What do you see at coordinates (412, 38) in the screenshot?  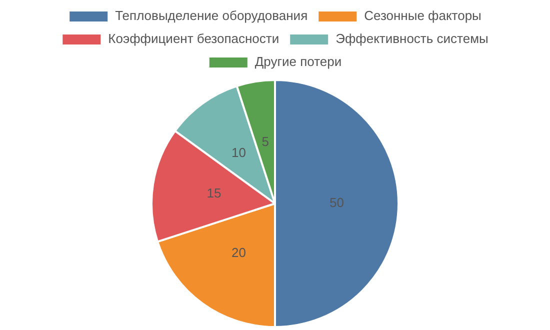 I see `legend-label: Эффективность системы` at bounding box center [412, 38].